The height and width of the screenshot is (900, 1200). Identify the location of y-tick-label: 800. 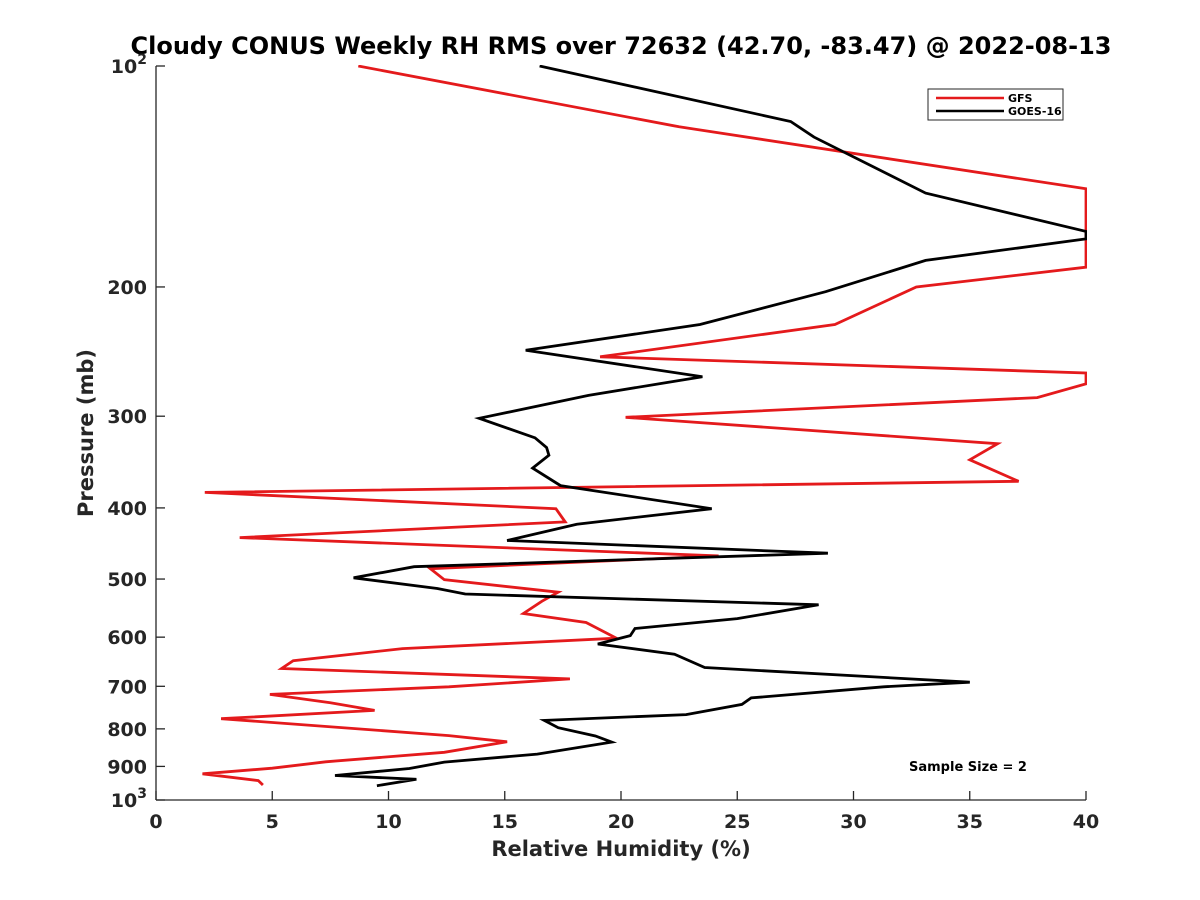
(127, 730).